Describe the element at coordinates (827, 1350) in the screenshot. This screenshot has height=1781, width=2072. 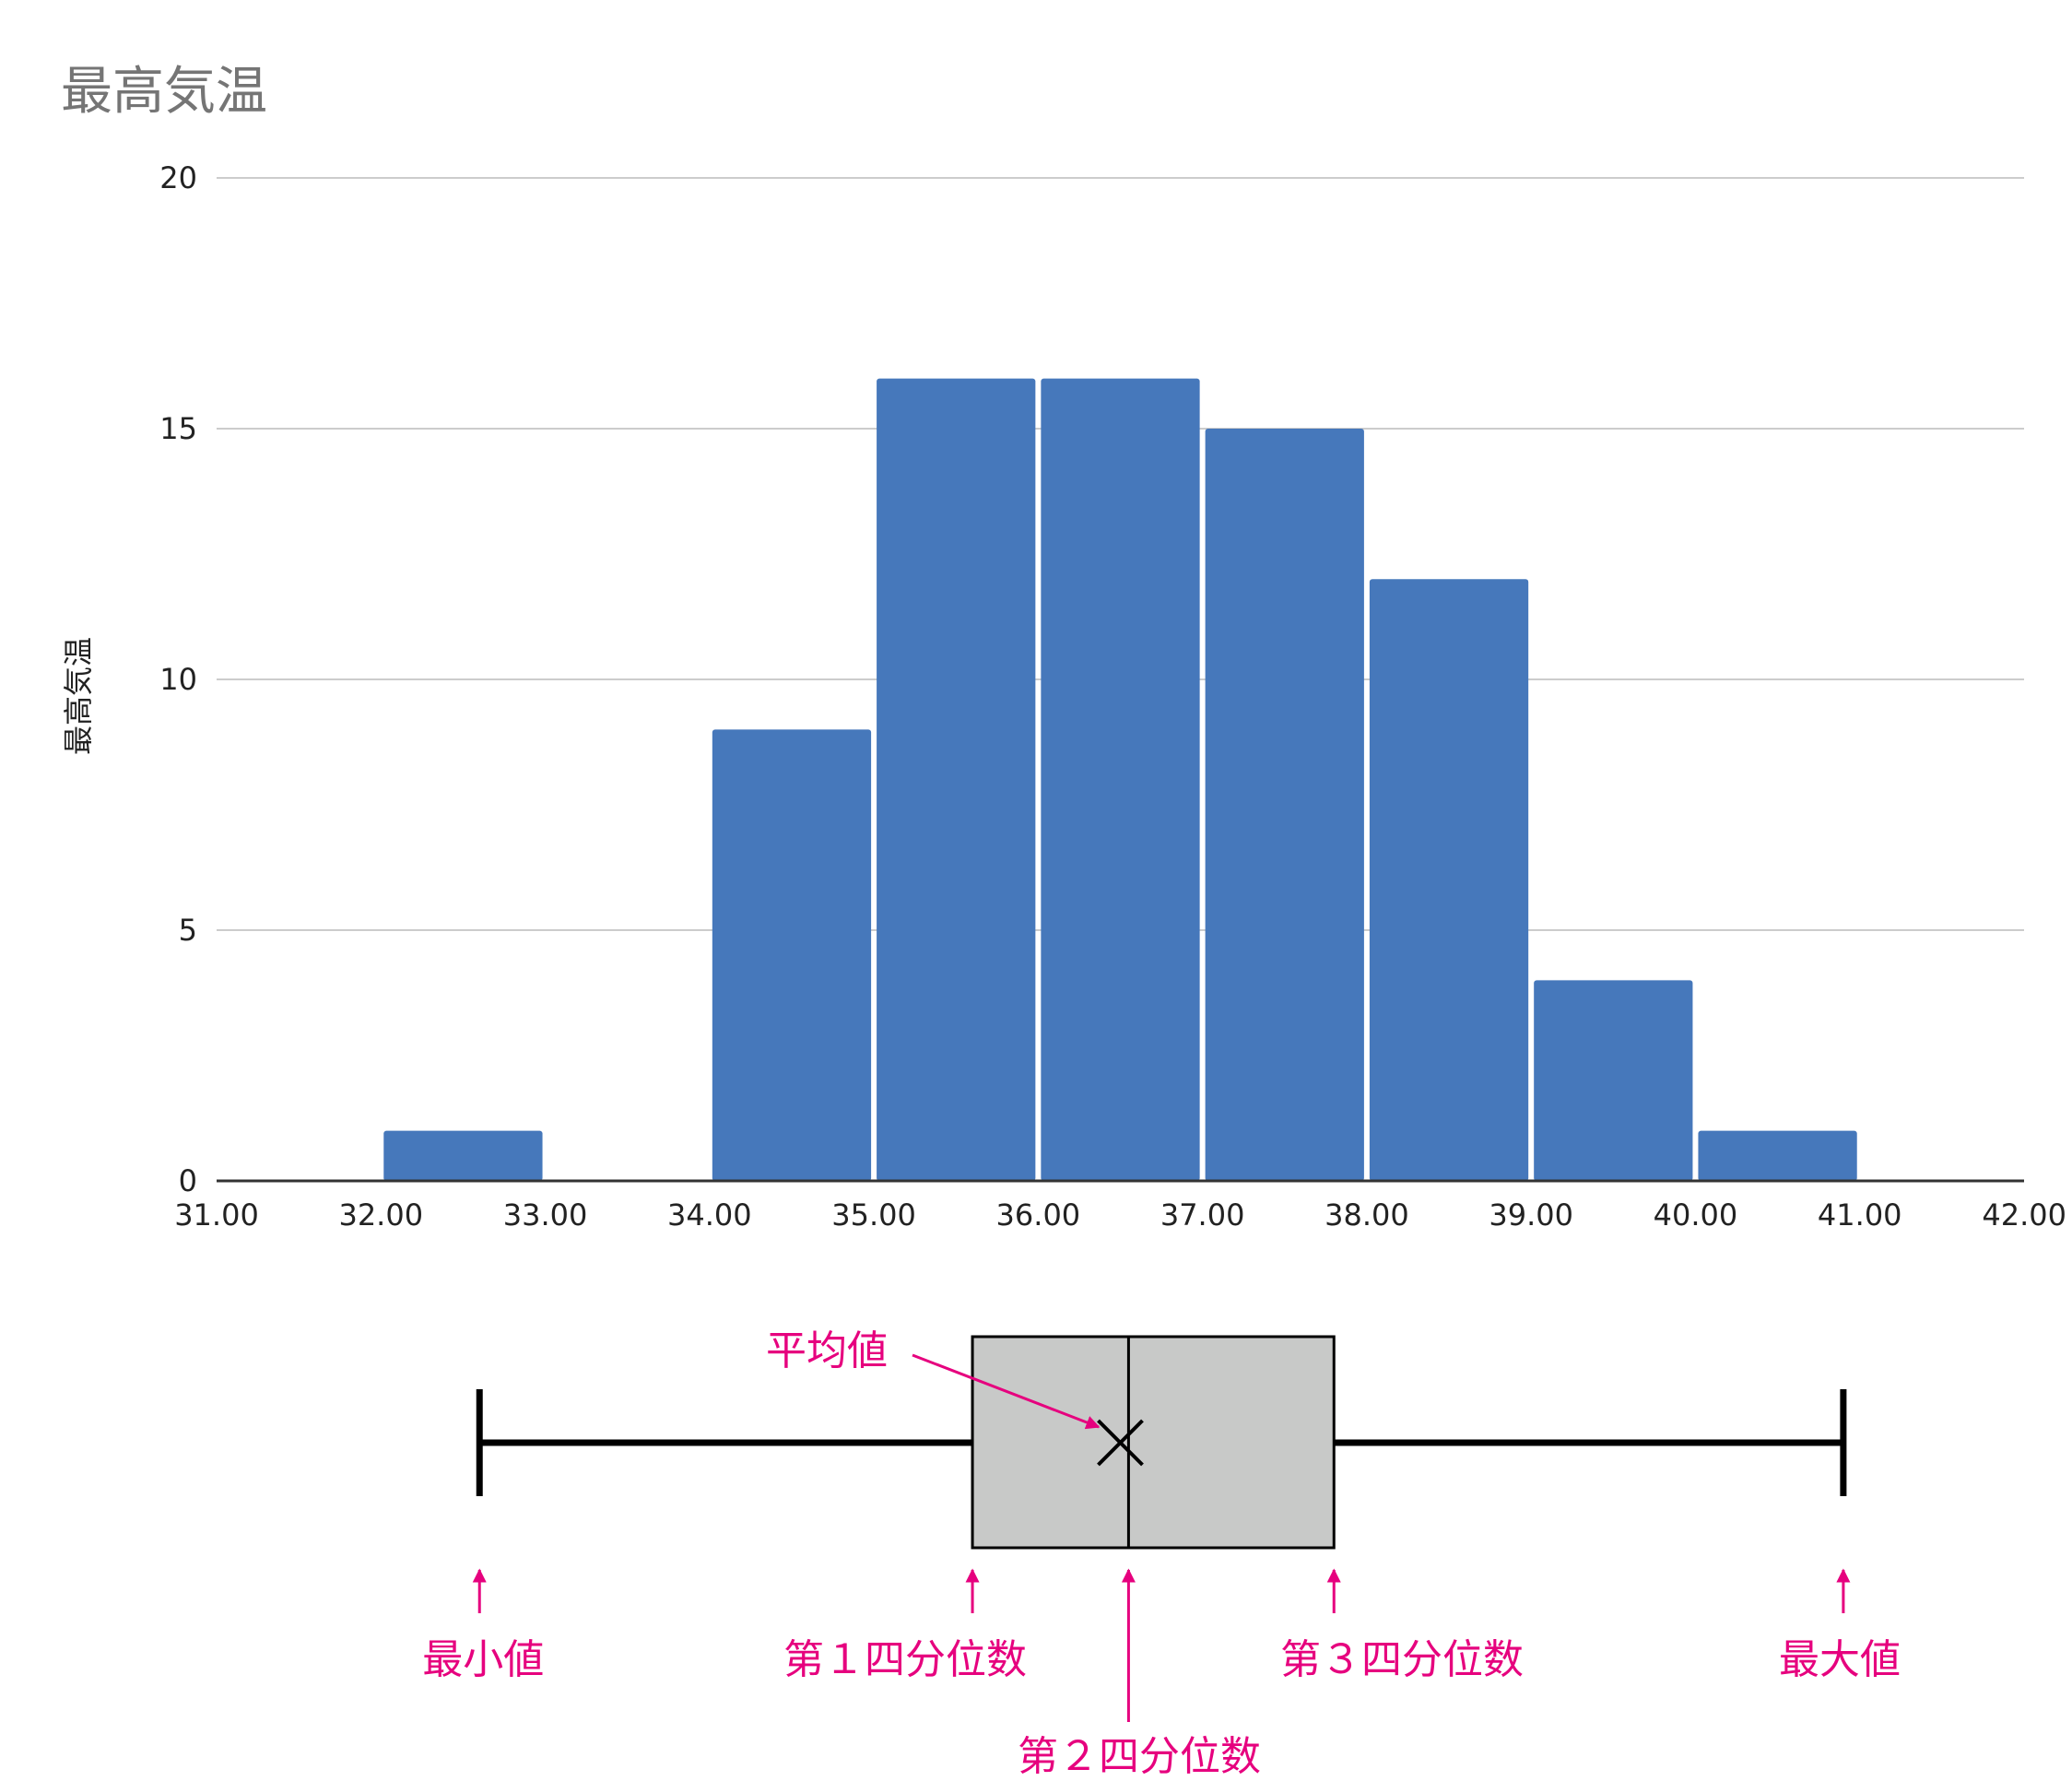
I see `annotation-mean: 平均値` at that location.